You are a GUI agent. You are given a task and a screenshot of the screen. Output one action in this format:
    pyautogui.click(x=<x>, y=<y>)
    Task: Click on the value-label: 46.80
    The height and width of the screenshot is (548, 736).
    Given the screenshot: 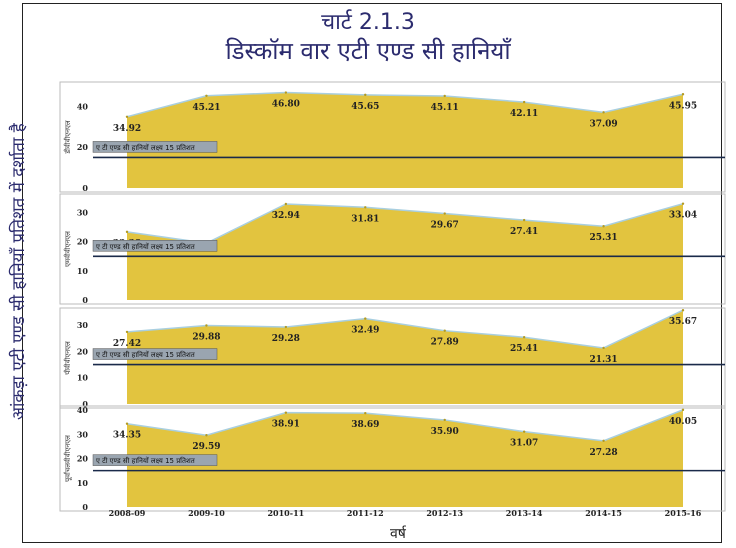 What is the action you would take?
    pyautogui.click(x=286, y=105)
    